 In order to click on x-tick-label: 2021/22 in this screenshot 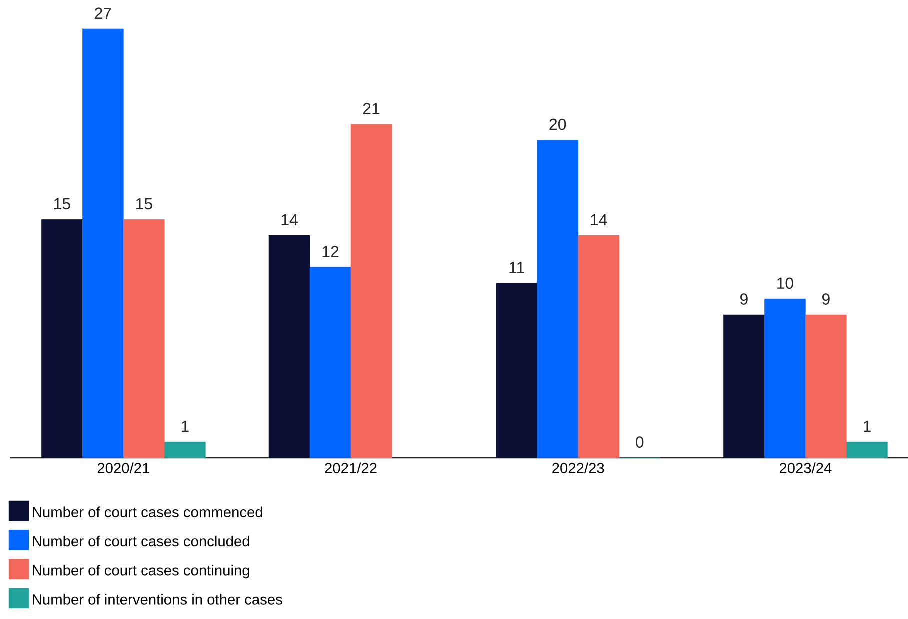, I will do `click(351, 468)`.